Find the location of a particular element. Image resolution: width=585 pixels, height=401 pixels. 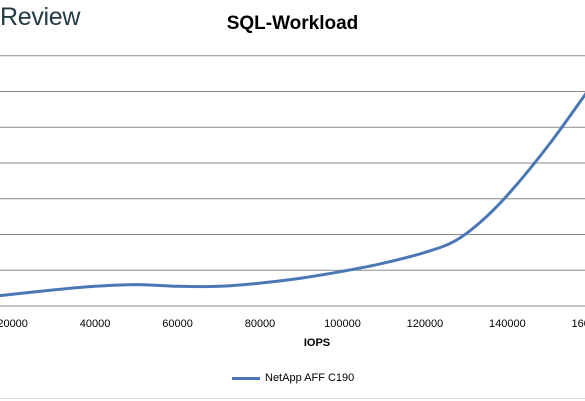

legend-label: NetApp AFF C190 is located at coordinates (310, 378).